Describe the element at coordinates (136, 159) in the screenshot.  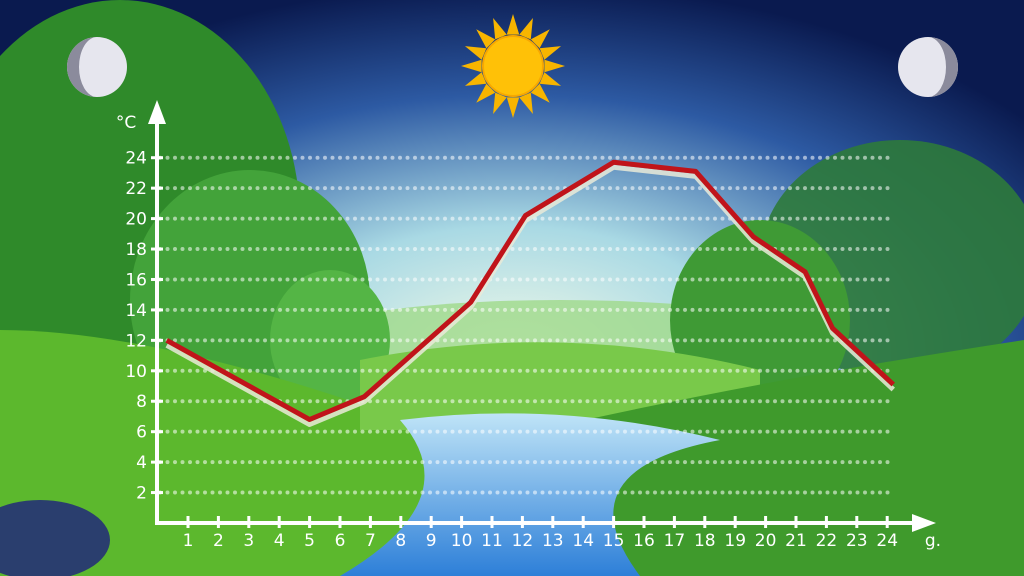
I see `y-tick-label: 24` at that location.